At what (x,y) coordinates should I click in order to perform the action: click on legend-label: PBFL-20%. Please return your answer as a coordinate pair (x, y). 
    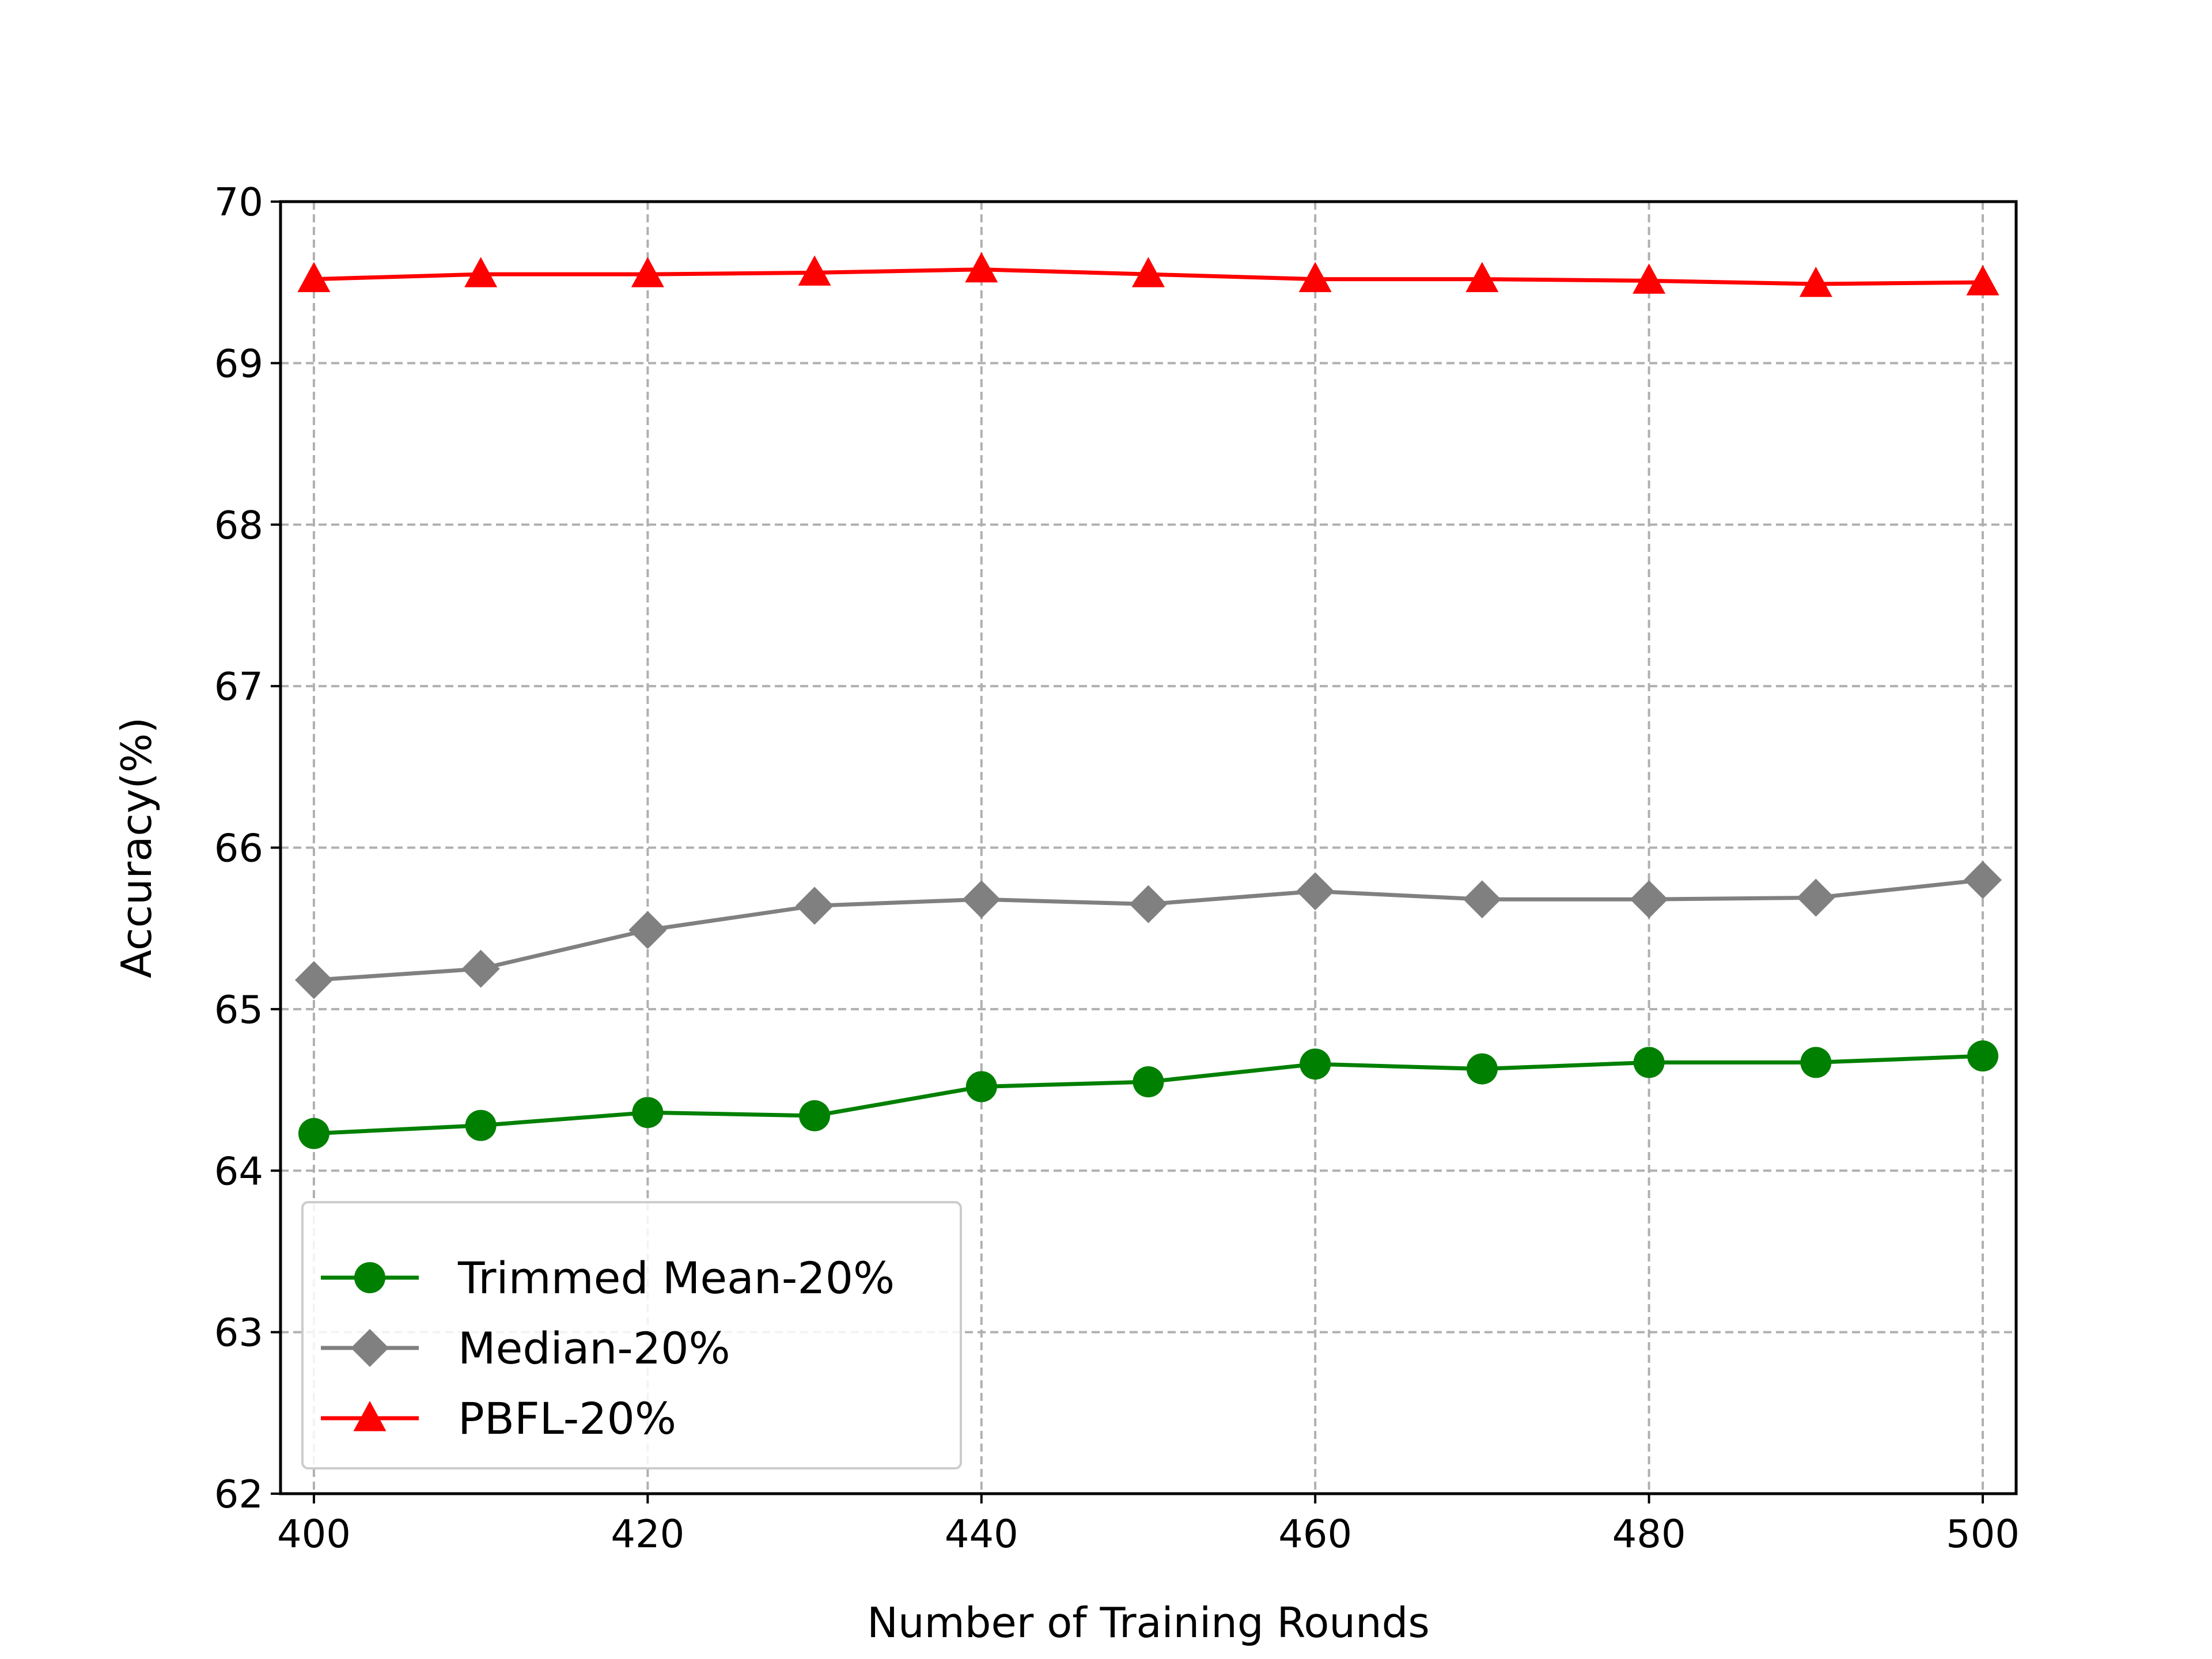
    Looking at the image, I should click on (567, 1418).